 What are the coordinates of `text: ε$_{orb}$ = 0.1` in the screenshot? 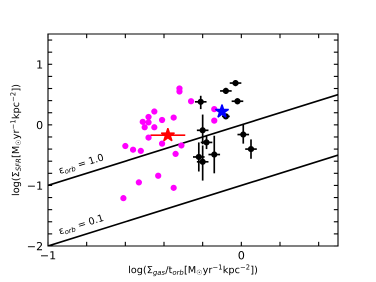 It's located at (81, 225).